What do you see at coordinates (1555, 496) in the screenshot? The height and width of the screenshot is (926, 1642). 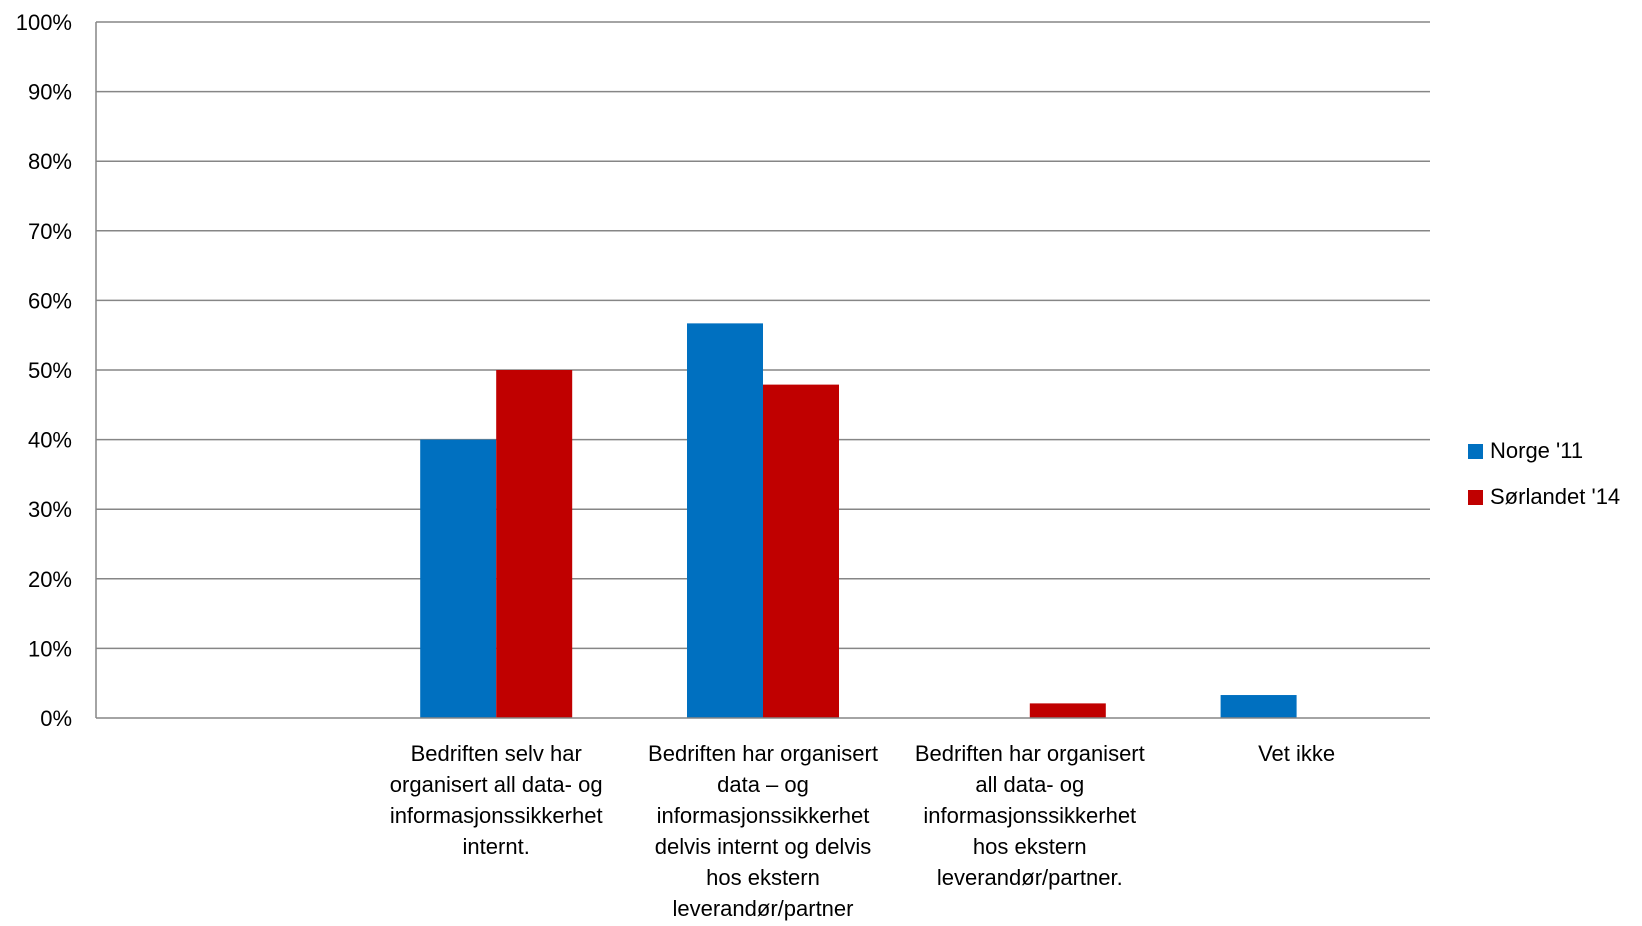 I see `legend-label-sorlandet: Sørlandet '14` at bounding box center [1555, 496].